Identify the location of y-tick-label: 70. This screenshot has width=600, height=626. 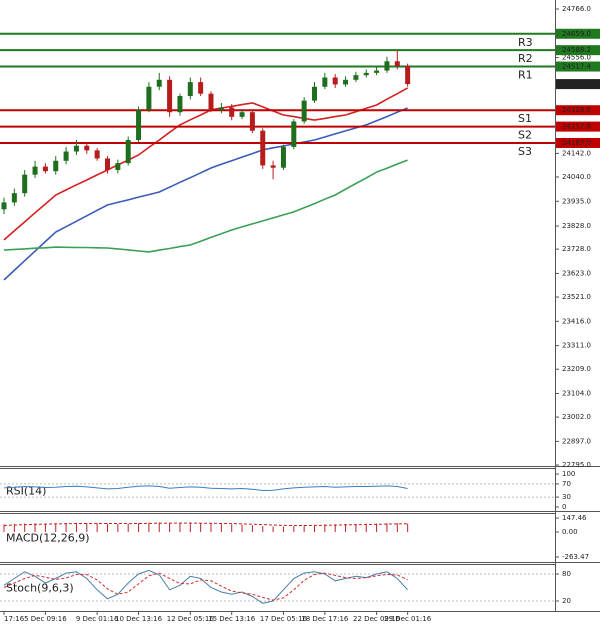
(566, 484).